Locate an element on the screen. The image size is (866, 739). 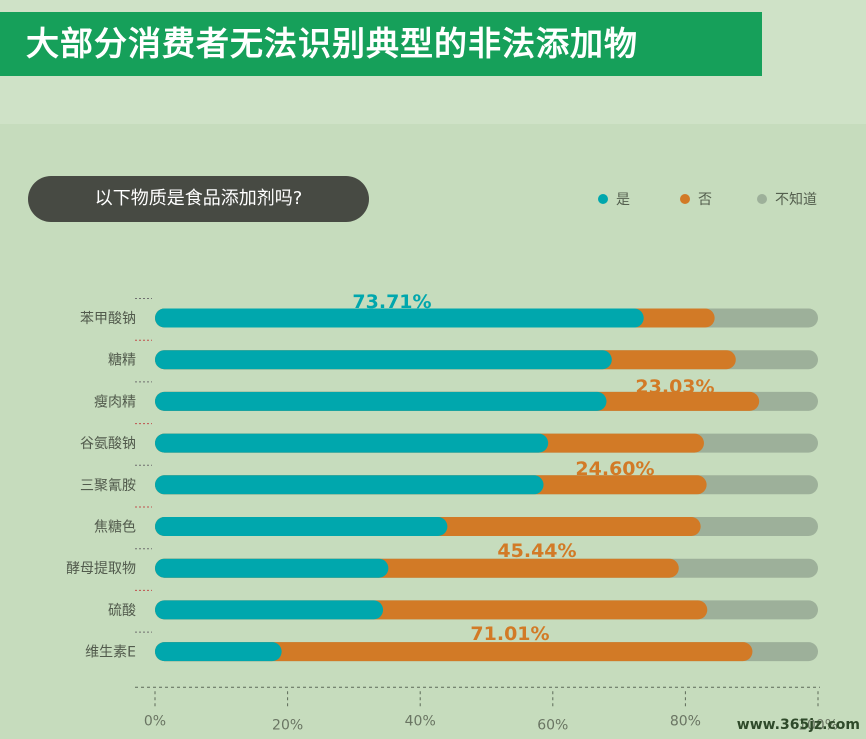
x-tick-label: 20% is located at coordinates (287, 725).